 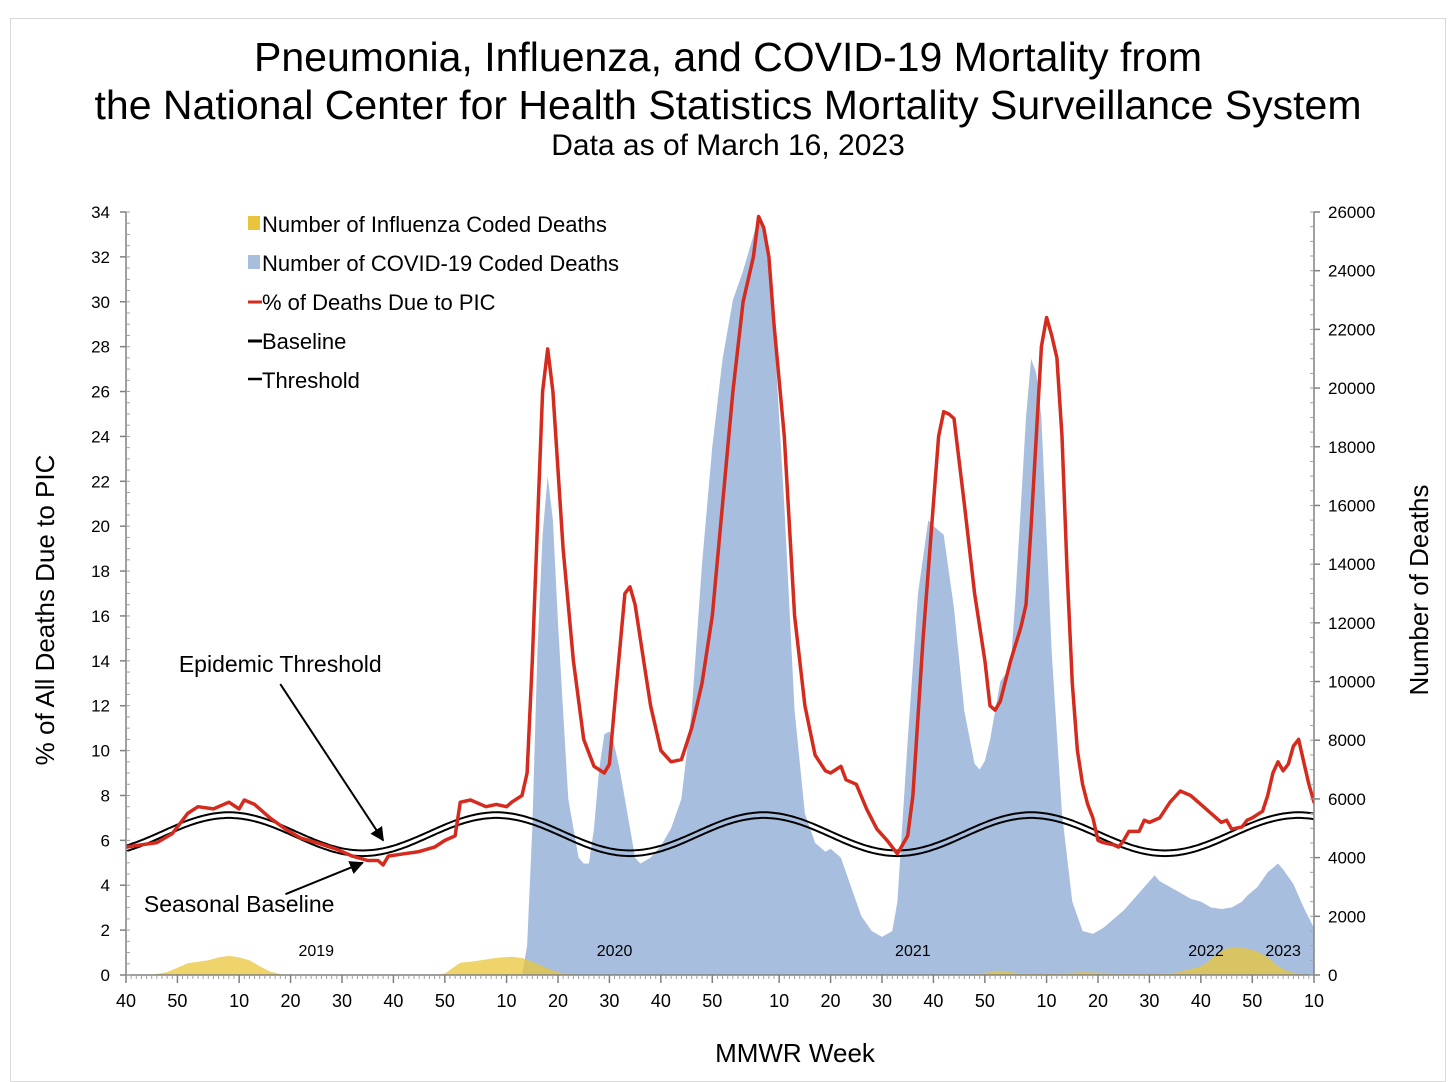 I want to click on y-left-tick-label: 14, so click(x=100, y=661).